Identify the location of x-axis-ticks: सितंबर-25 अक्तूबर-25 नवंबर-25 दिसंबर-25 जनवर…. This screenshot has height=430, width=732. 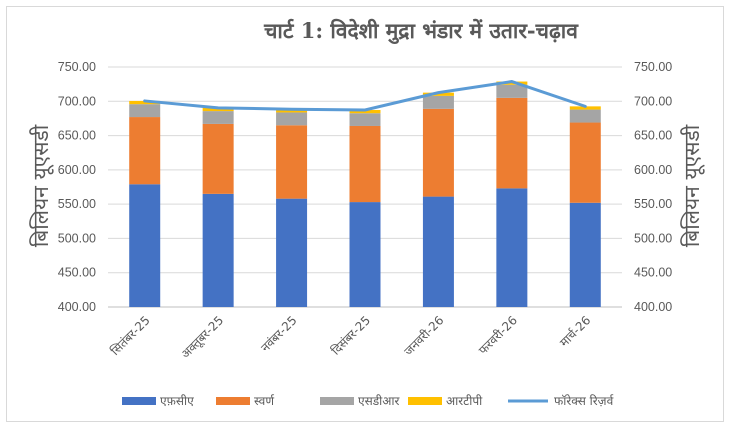
(350, 337).